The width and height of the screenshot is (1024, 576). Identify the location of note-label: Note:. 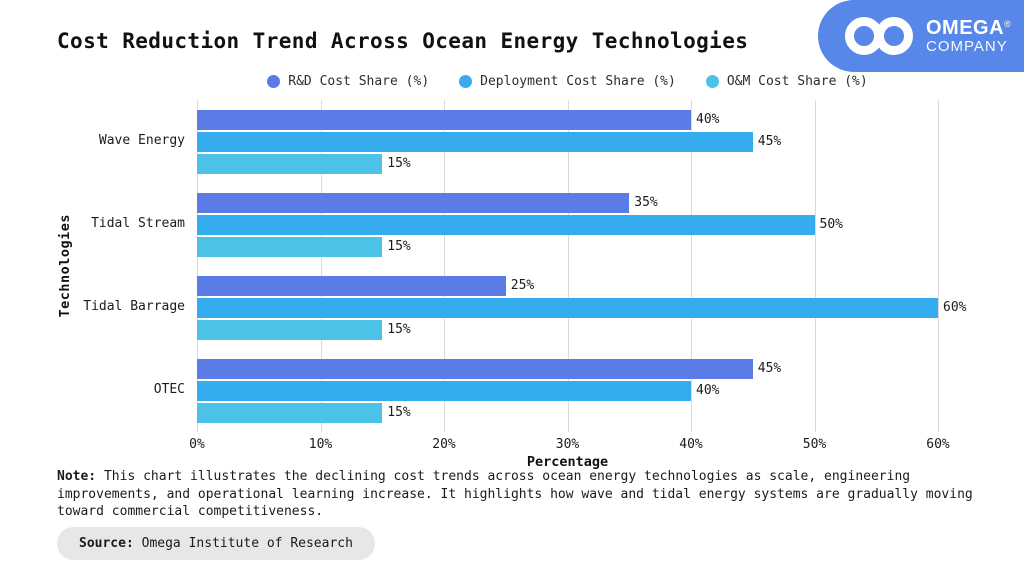
(77, 476).